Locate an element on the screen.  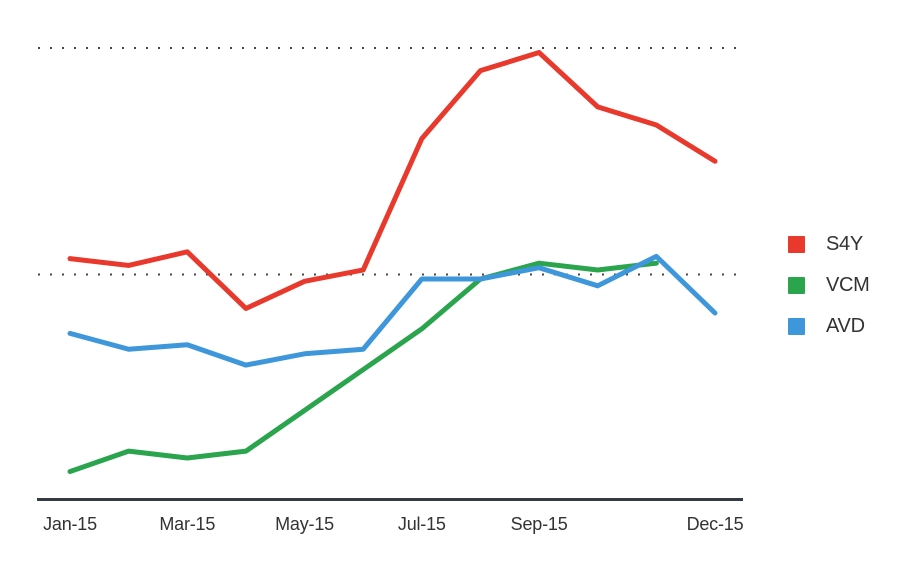
legend-label-s4y: S4Y is located at coordinates (844, 244).